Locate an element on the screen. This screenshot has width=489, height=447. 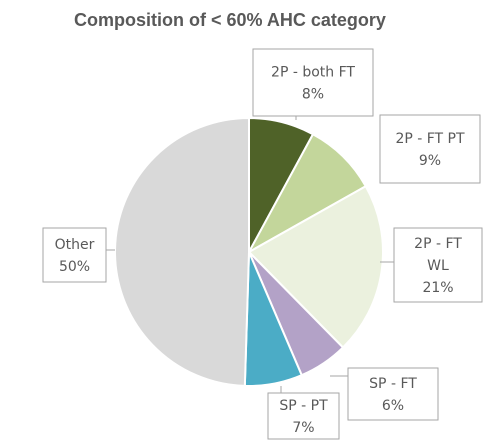
data-label-other: Other 50% is located at coordinates (75, 256).